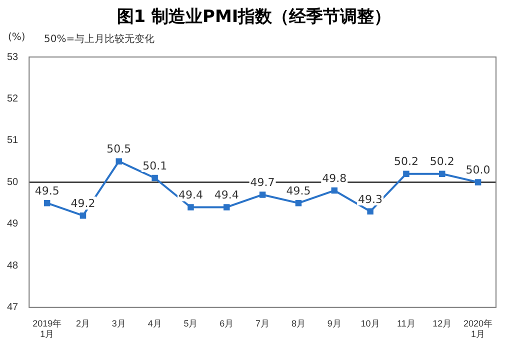 Image resolution: width=508 pixels, height=345 pixels. What do you see at coordinates (119, 323) in the screenshot?
I see `x-tick-label: 3月` at bounding box center [119, 323].